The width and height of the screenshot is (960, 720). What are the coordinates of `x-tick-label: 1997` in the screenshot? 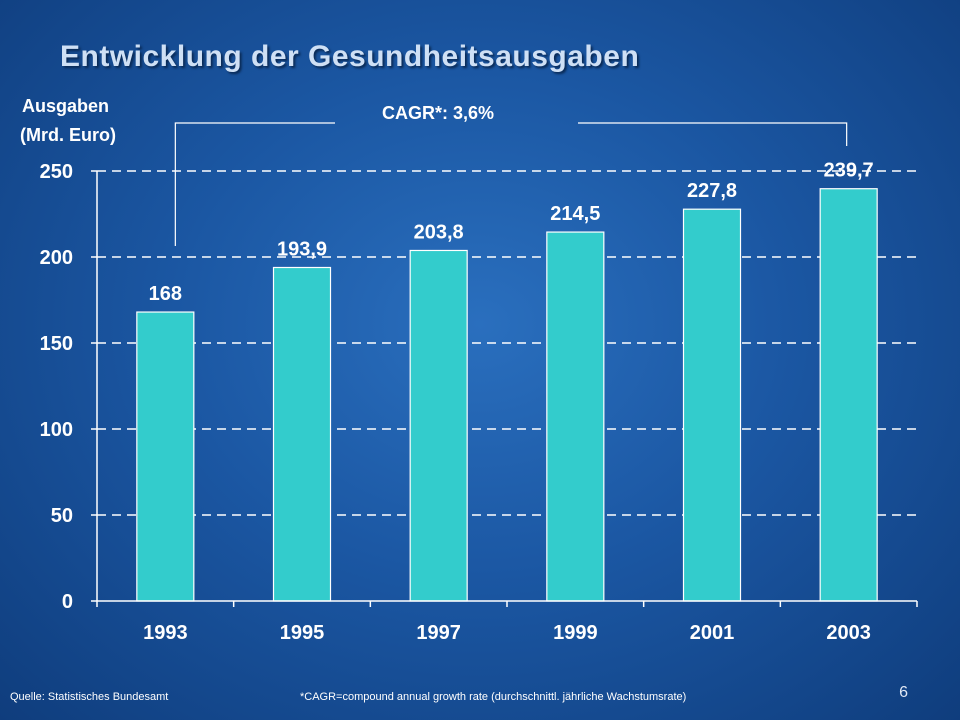 It's located at (438, 633).